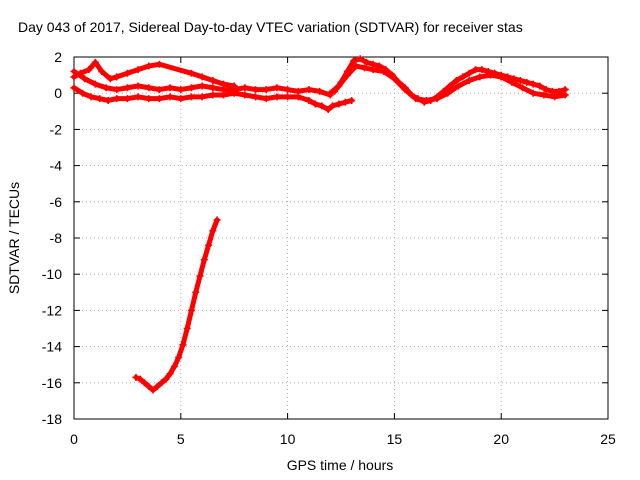 The image size is (640, 480). What do you see at coordinates (176, 305) in the screenshot?
I see `series-descent-curve` at bounding box center [176, 305].